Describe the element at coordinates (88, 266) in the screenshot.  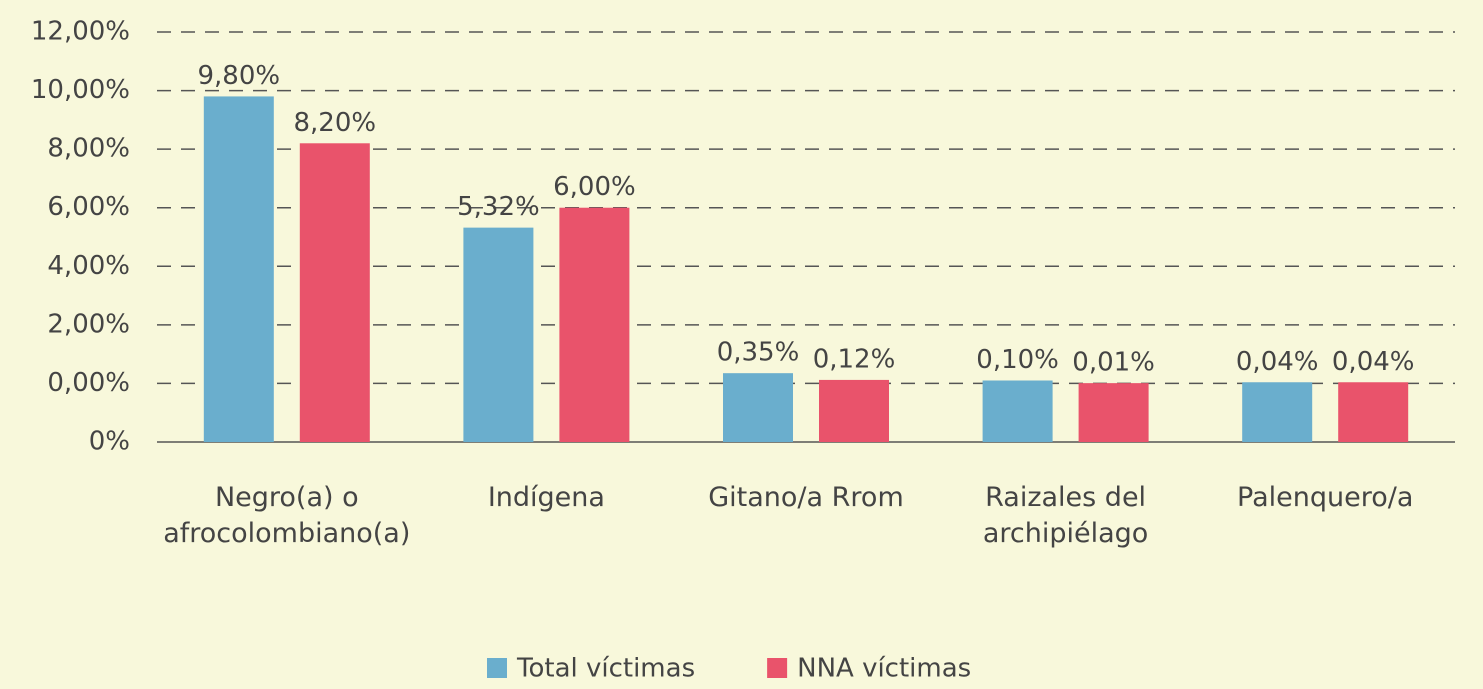
I see `y-tick-label: 4,00%` at that location.